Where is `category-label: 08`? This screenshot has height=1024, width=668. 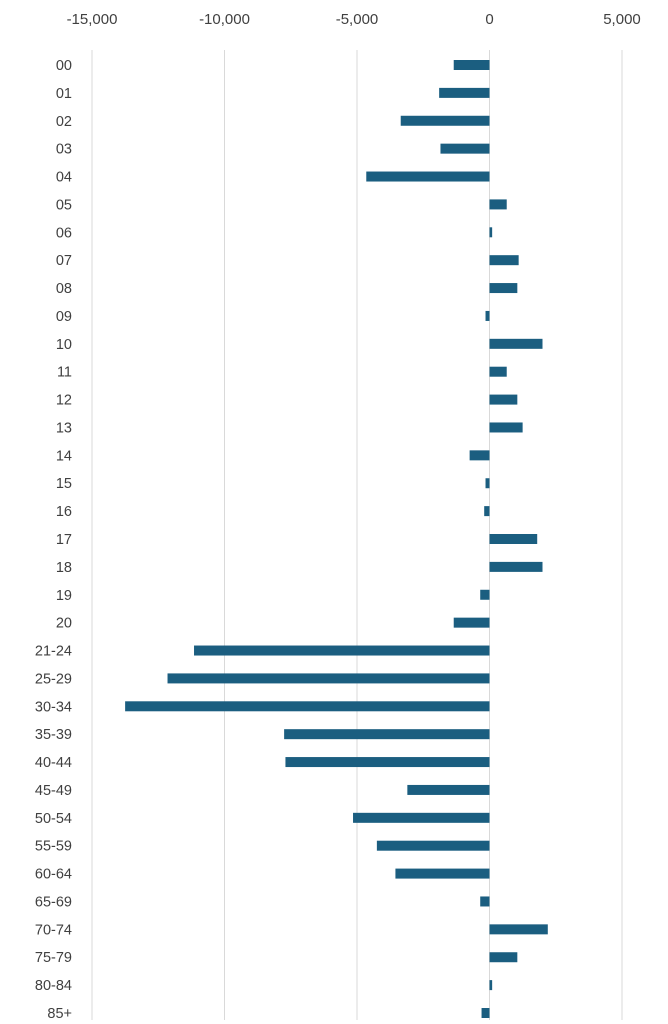
category-label: 08 is located at coordinates (64, 289).